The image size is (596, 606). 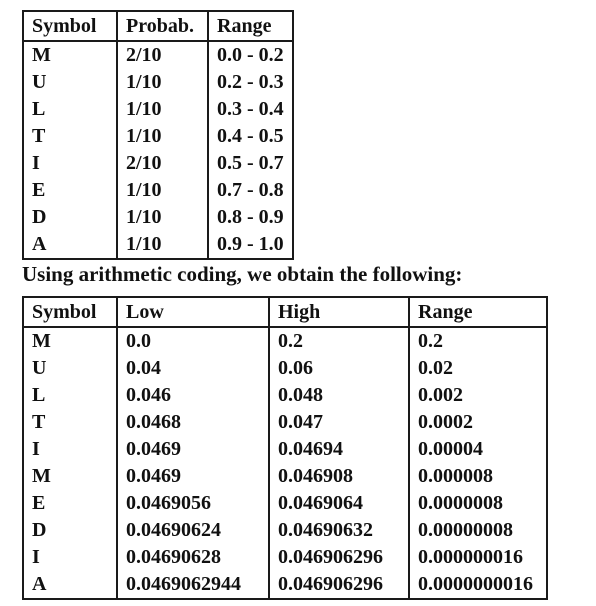 I want to click on range-cell: 0.0 - 0.2, so click(x=250, y=55).